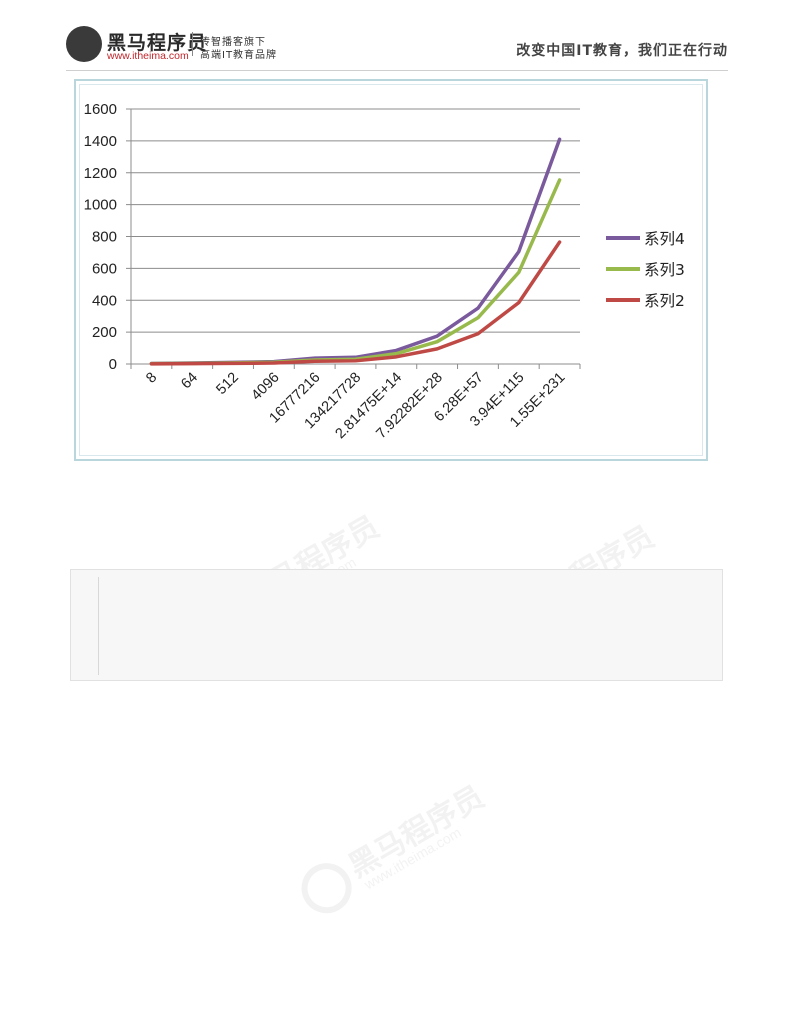 The height and width of the screenshot is (1027, 794). What do you see at coordinates (233, 42) in the screenshot?
I see `slogan-line-1: 传智播客旗下` at bounding box center [233, 42].